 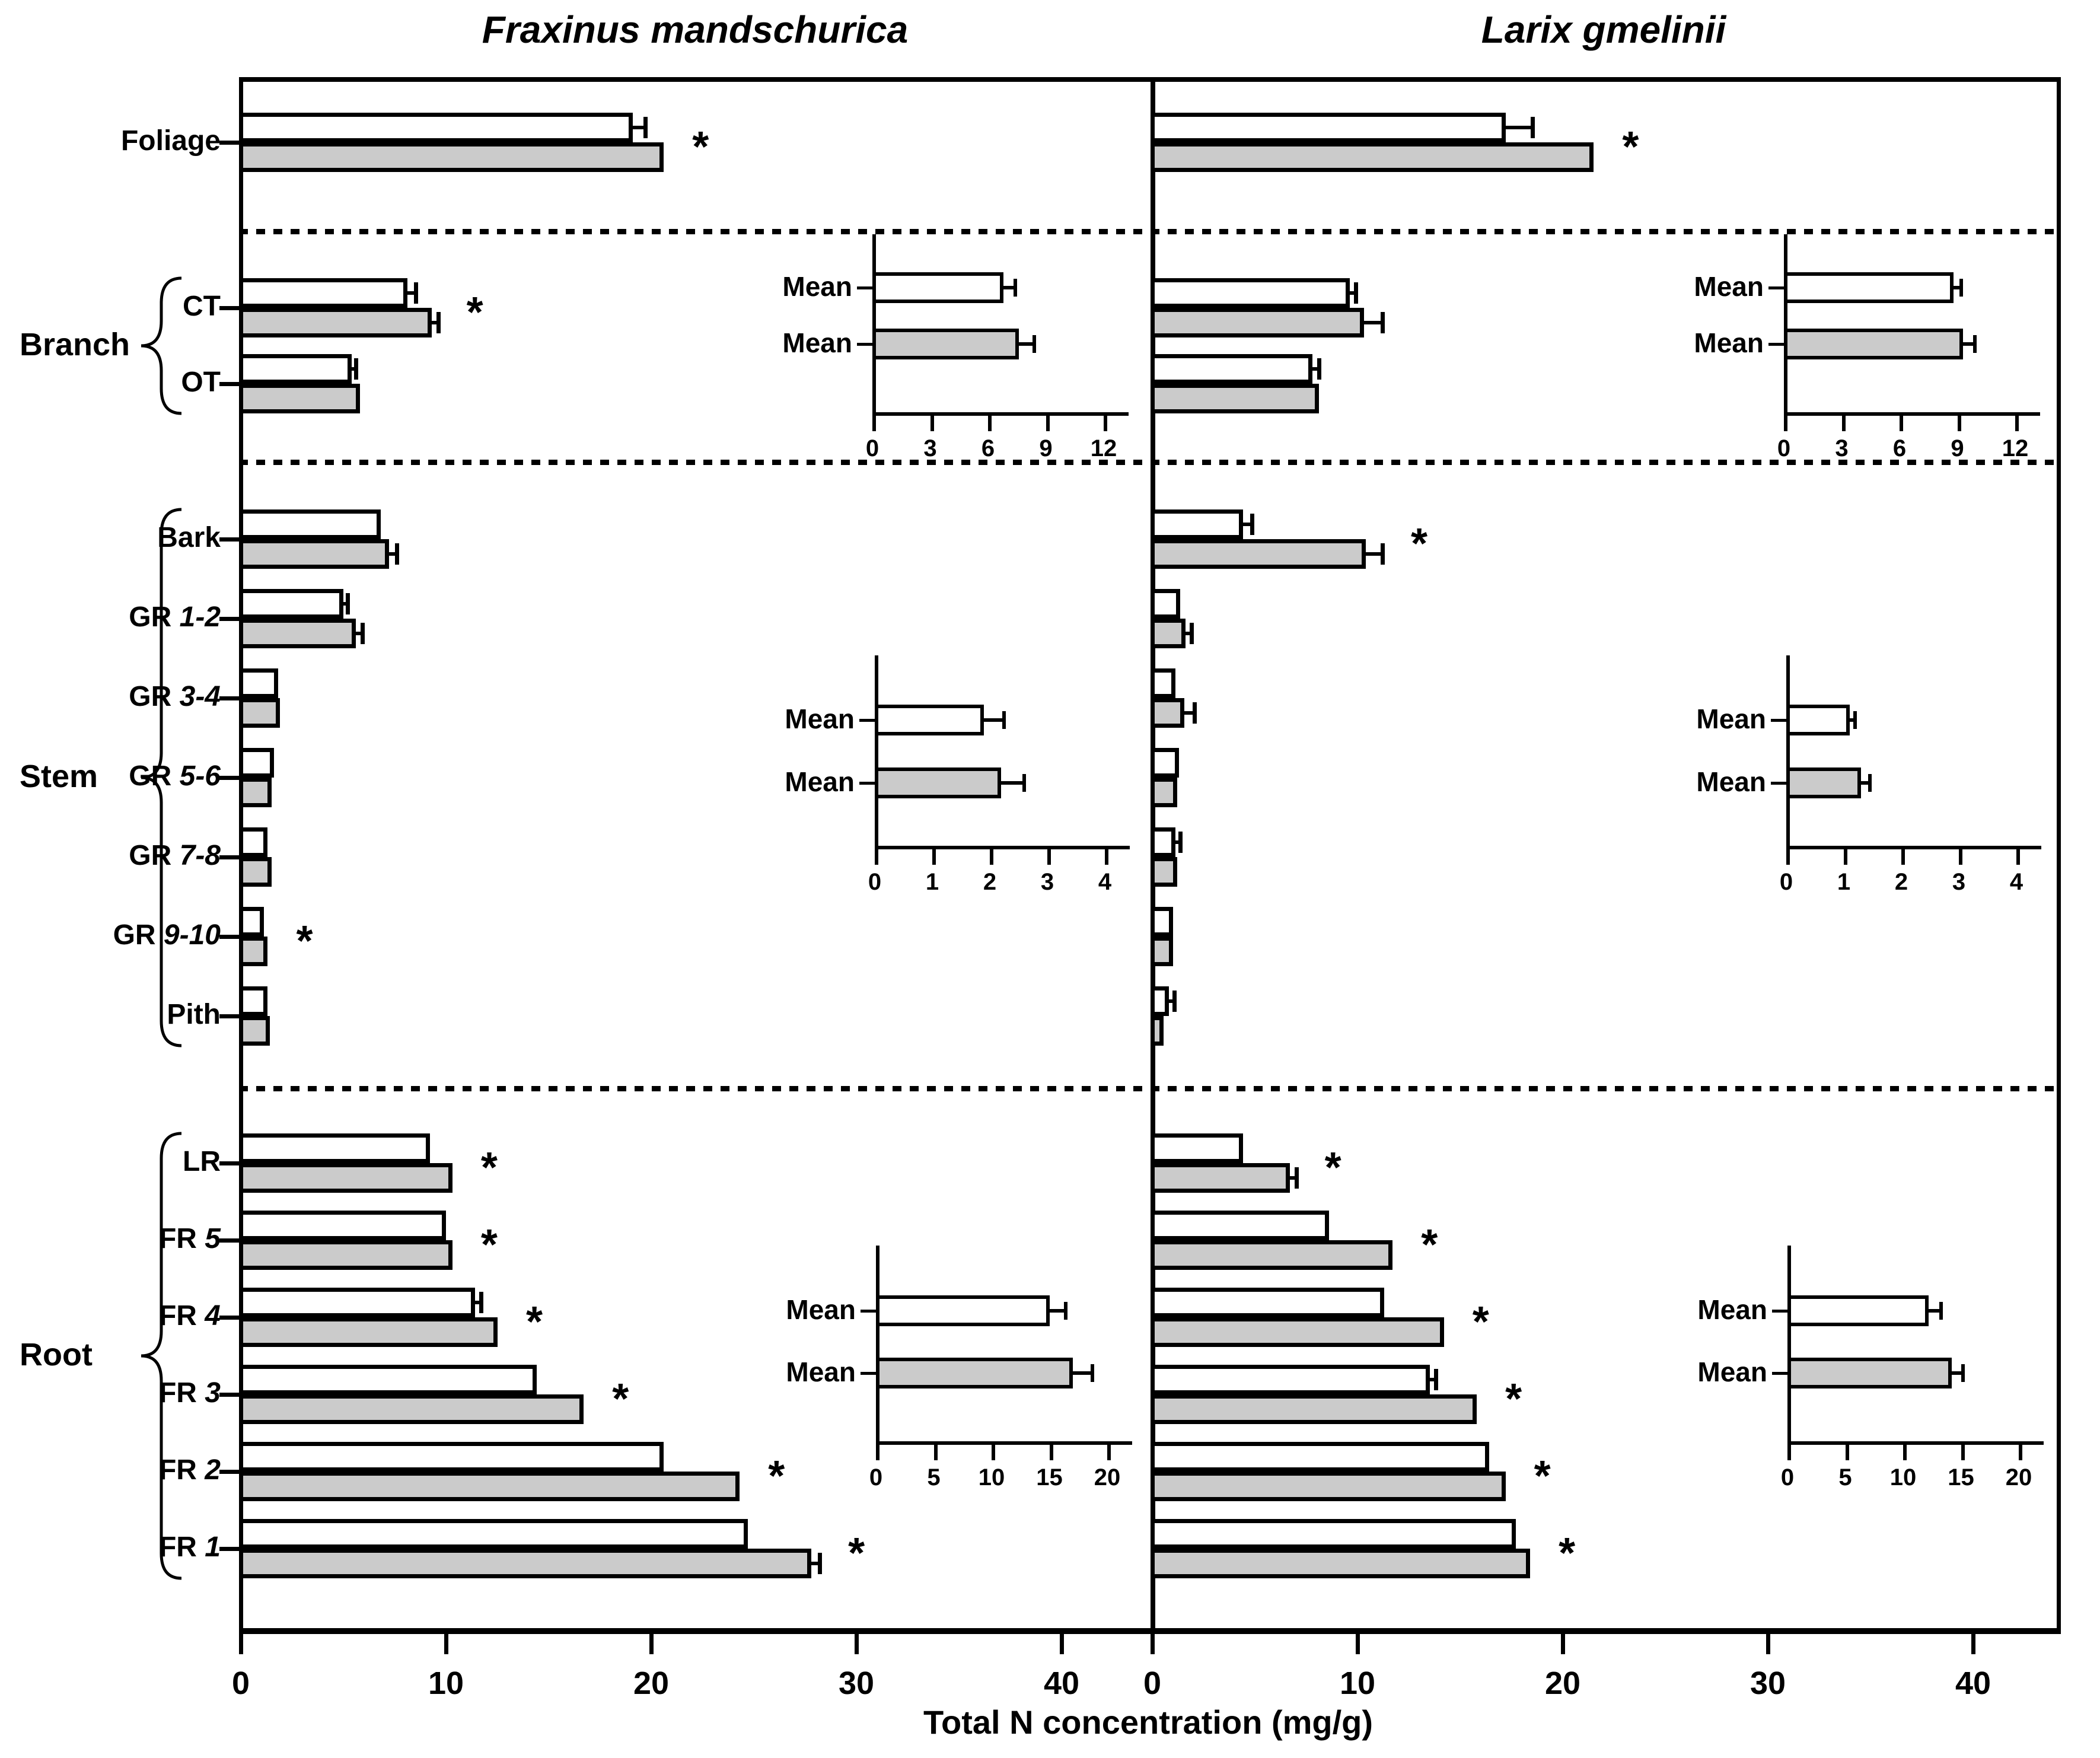 What do you see at coordinates (651, 1683) in the screenshot?
I see `x-tick-label: 20` at bounding box center [651, 1683].